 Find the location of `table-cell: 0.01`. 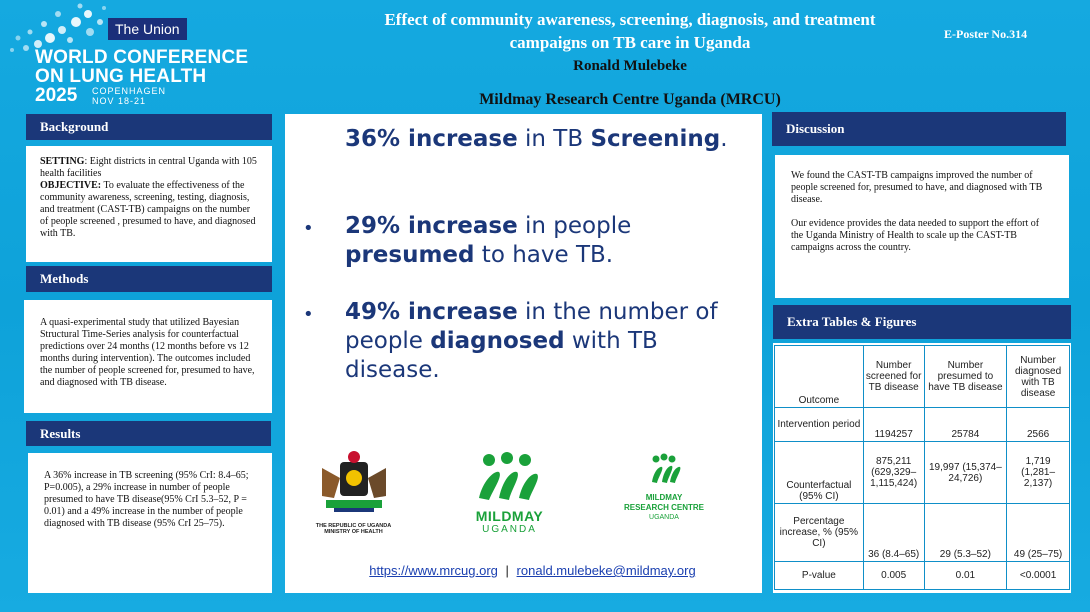

table-cell: 0.01 is located at coordinates (965, 575).